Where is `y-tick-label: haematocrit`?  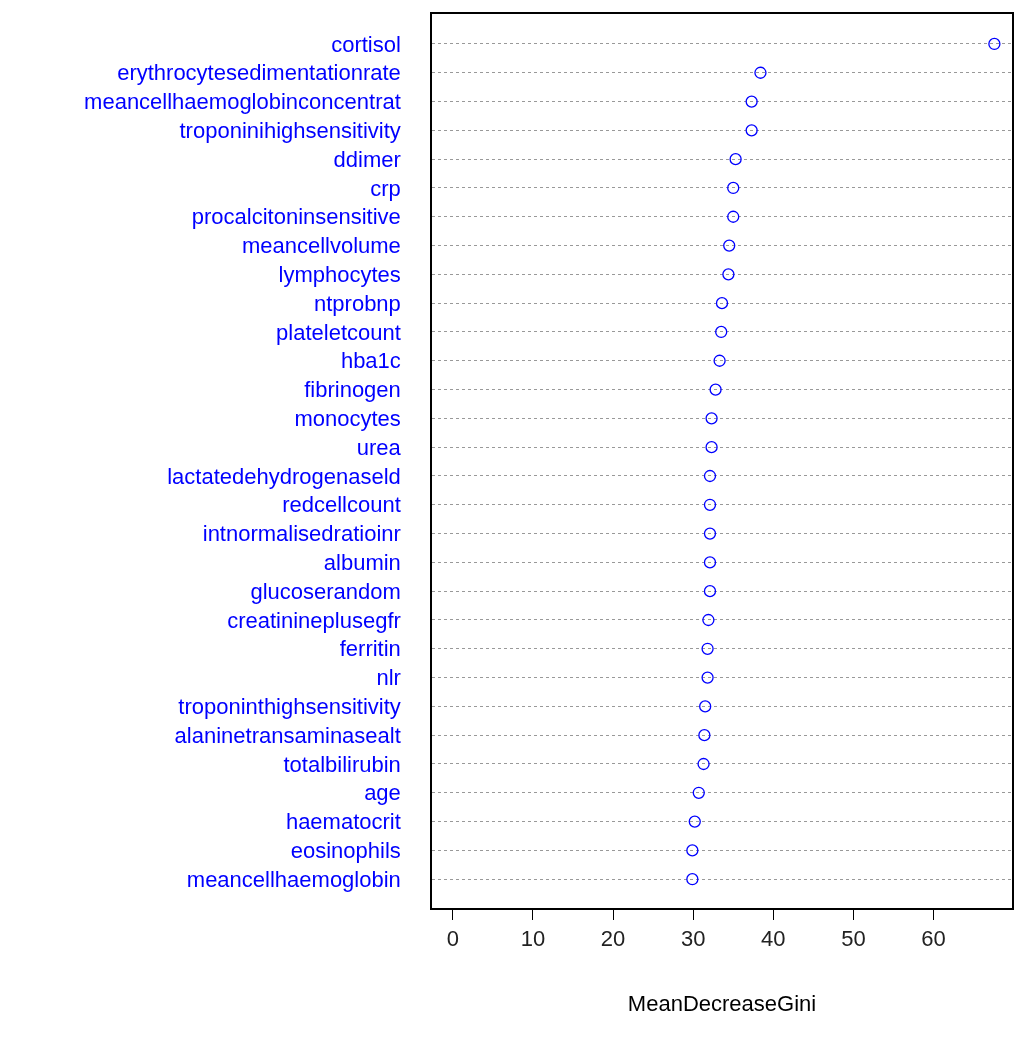 y-tick-label: haematocrit is located at coordinates (343, 822).